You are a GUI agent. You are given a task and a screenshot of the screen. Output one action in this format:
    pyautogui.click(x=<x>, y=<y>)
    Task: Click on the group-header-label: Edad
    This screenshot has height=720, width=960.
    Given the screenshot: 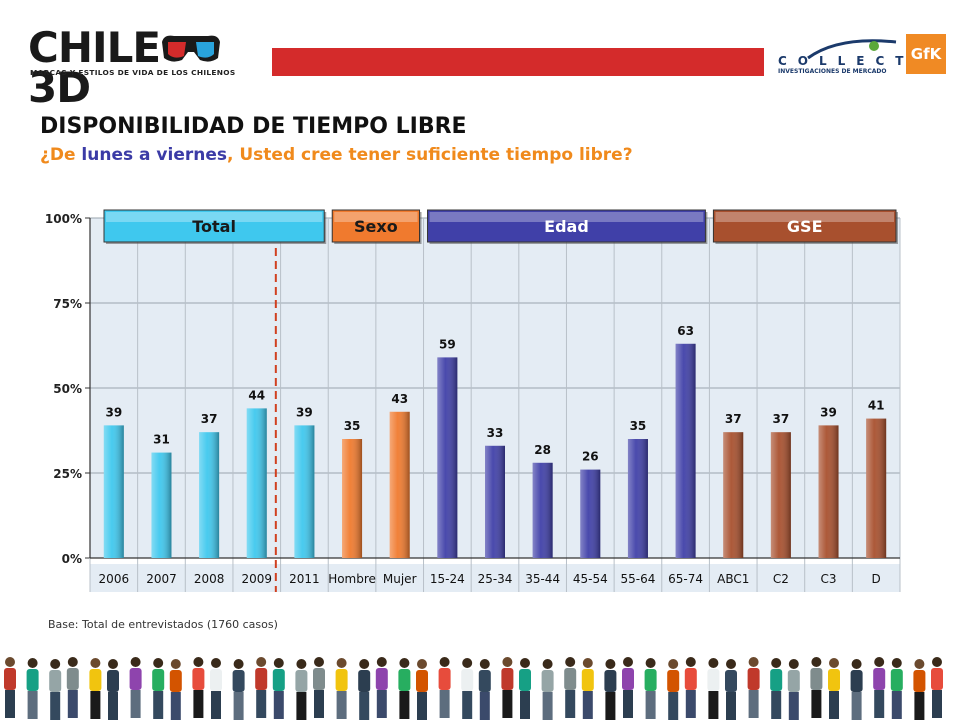 What is the action you would take?
    pyautogui.click(x=566, y=226)
    